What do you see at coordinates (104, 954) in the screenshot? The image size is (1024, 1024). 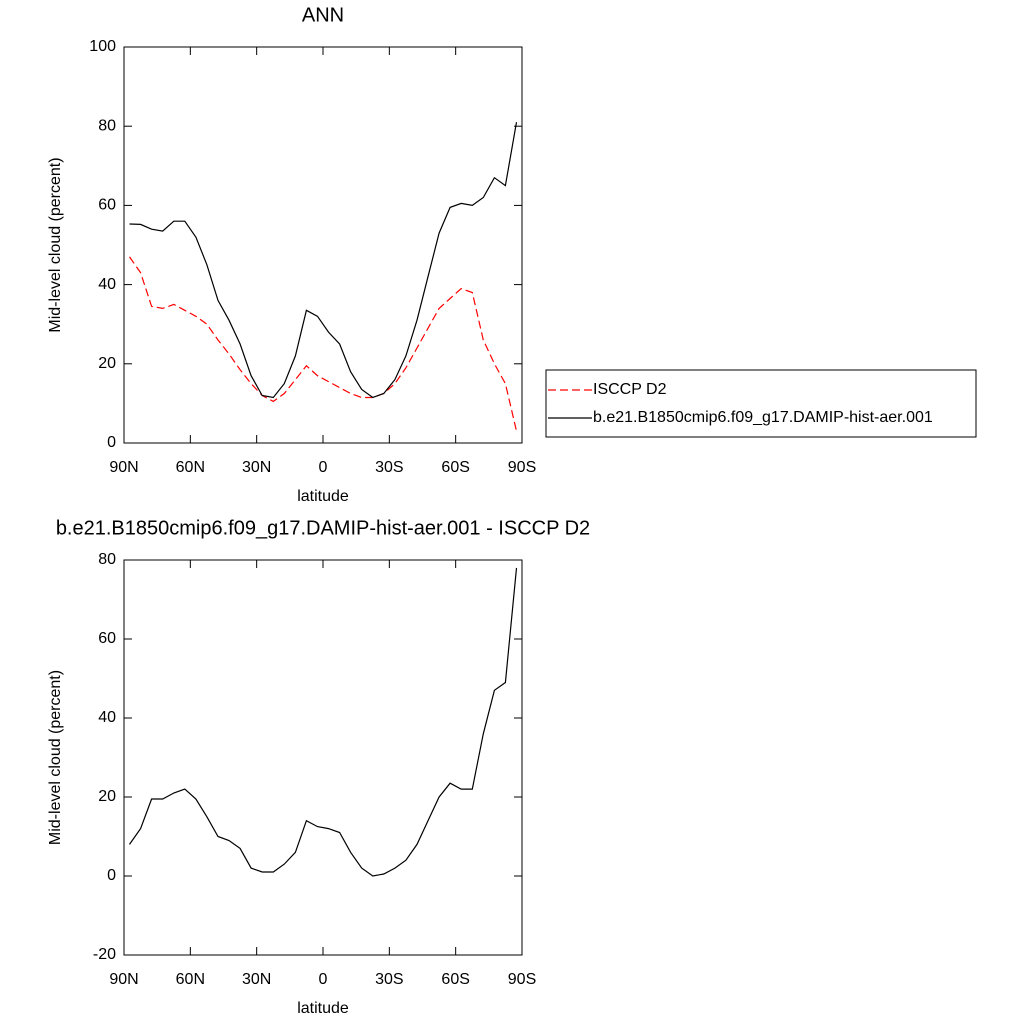 I see `y-tick-label: -20` at bounding box center [104, 954].